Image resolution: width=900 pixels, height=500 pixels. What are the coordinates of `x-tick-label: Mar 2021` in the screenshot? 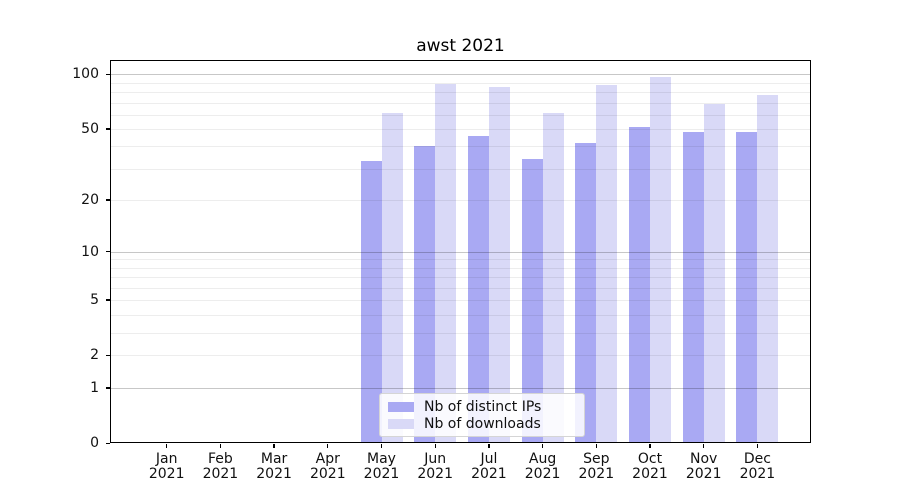 It's located at (274, 467).